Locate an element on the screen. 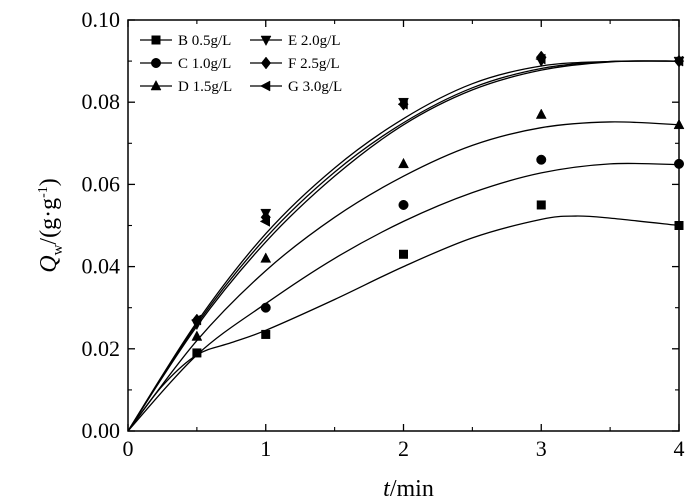 This screenshot has width=700, height=503. x-tick-label: 1 is located at coordinates (265, 448).